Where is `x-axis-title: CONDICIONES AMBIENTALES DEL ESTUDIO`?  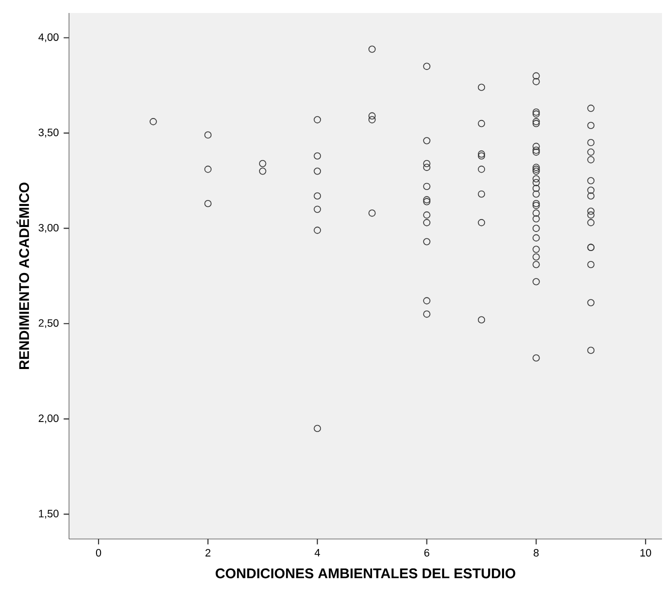
x-axis-title: CONDICIONES AMBIENTALES DEL ESTUDIO is located at coordinates (366, 573).